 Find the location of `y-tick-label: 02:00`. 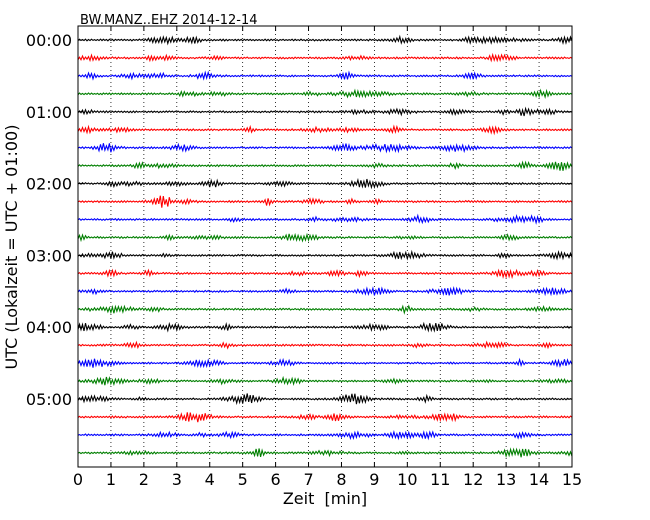

y-tick-label: 02:00 is located at coordinates (49, 184).